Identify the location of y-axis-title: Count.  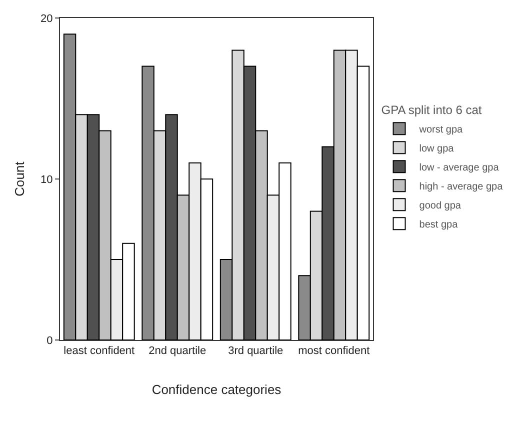
(19, 178).